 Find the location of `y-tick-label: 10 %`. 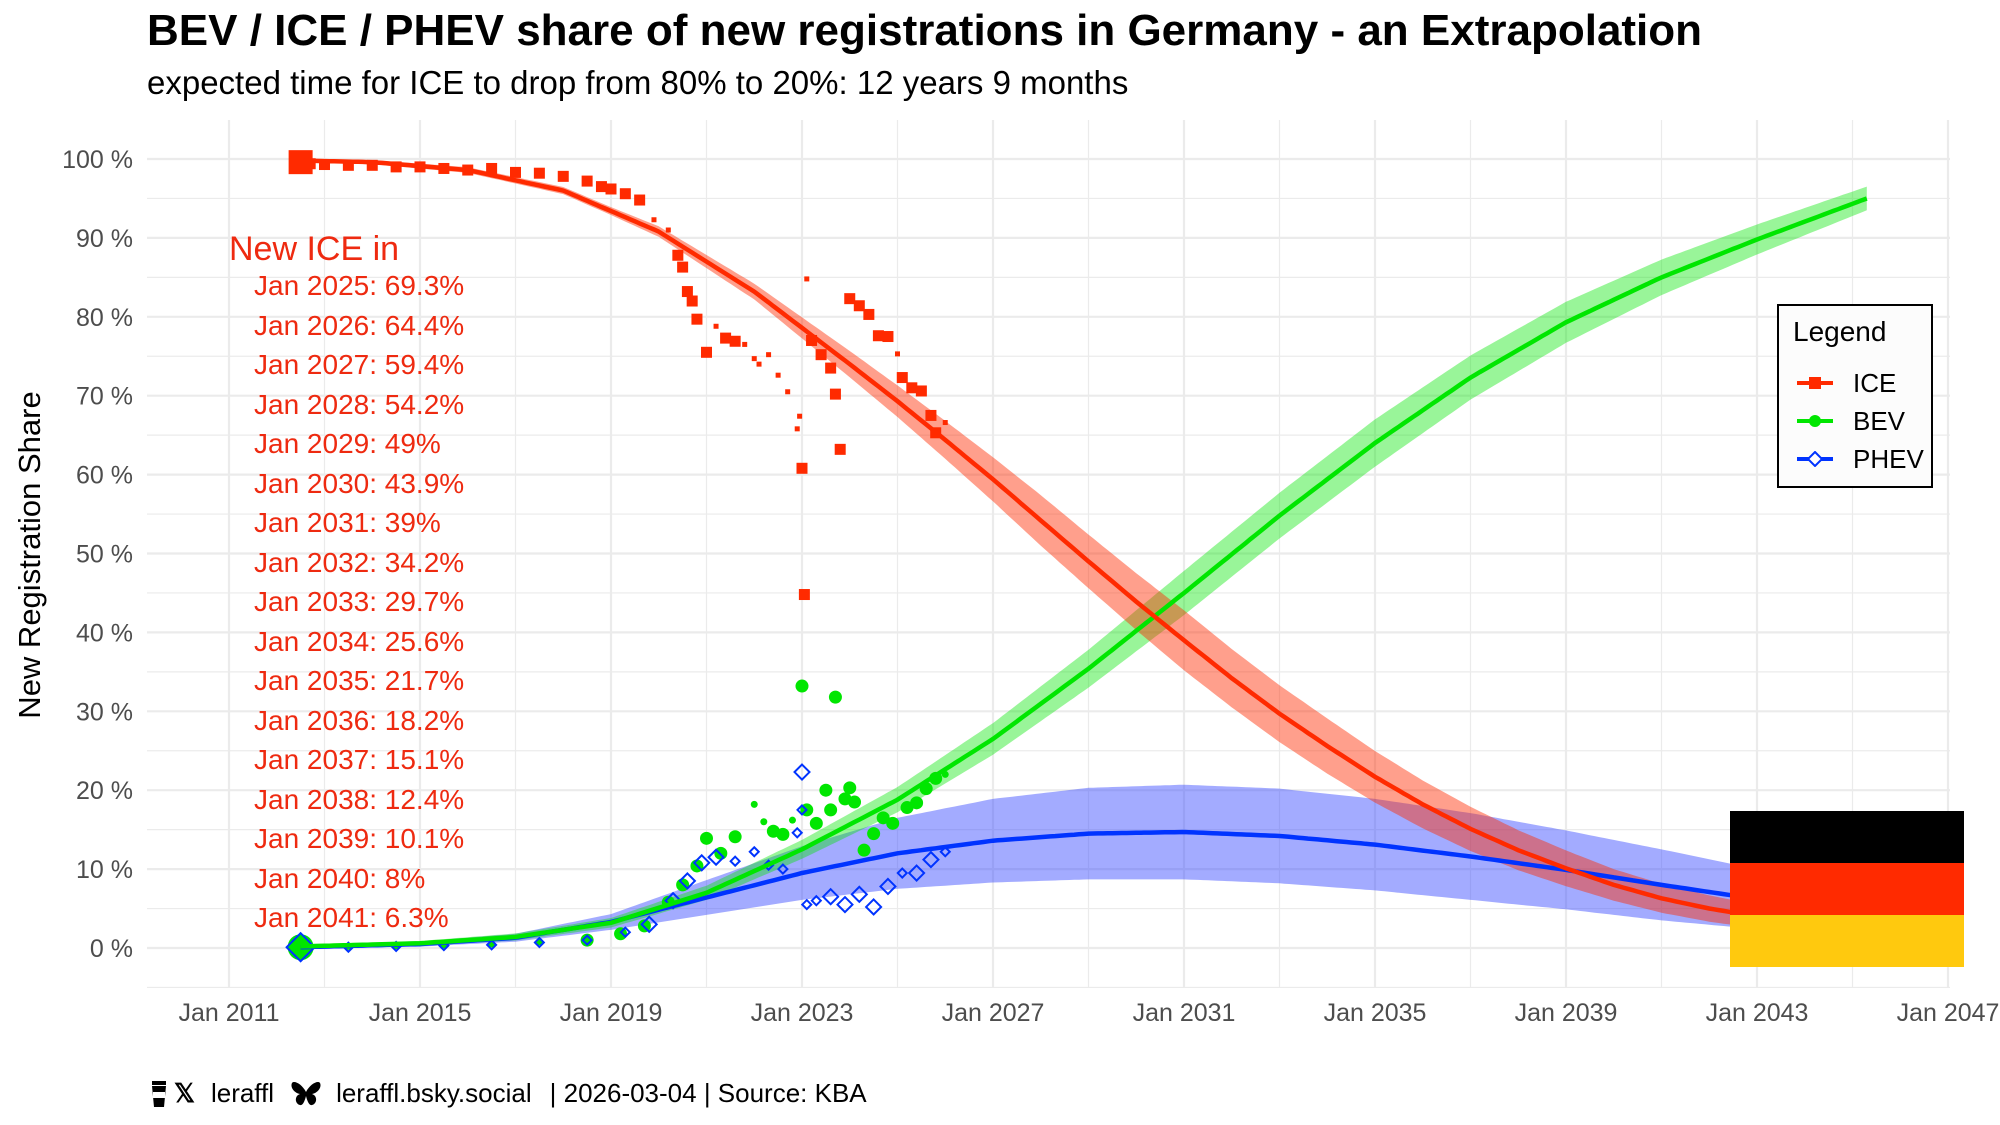

y-tick-label: 10 % is located at coordinates (104, 870).